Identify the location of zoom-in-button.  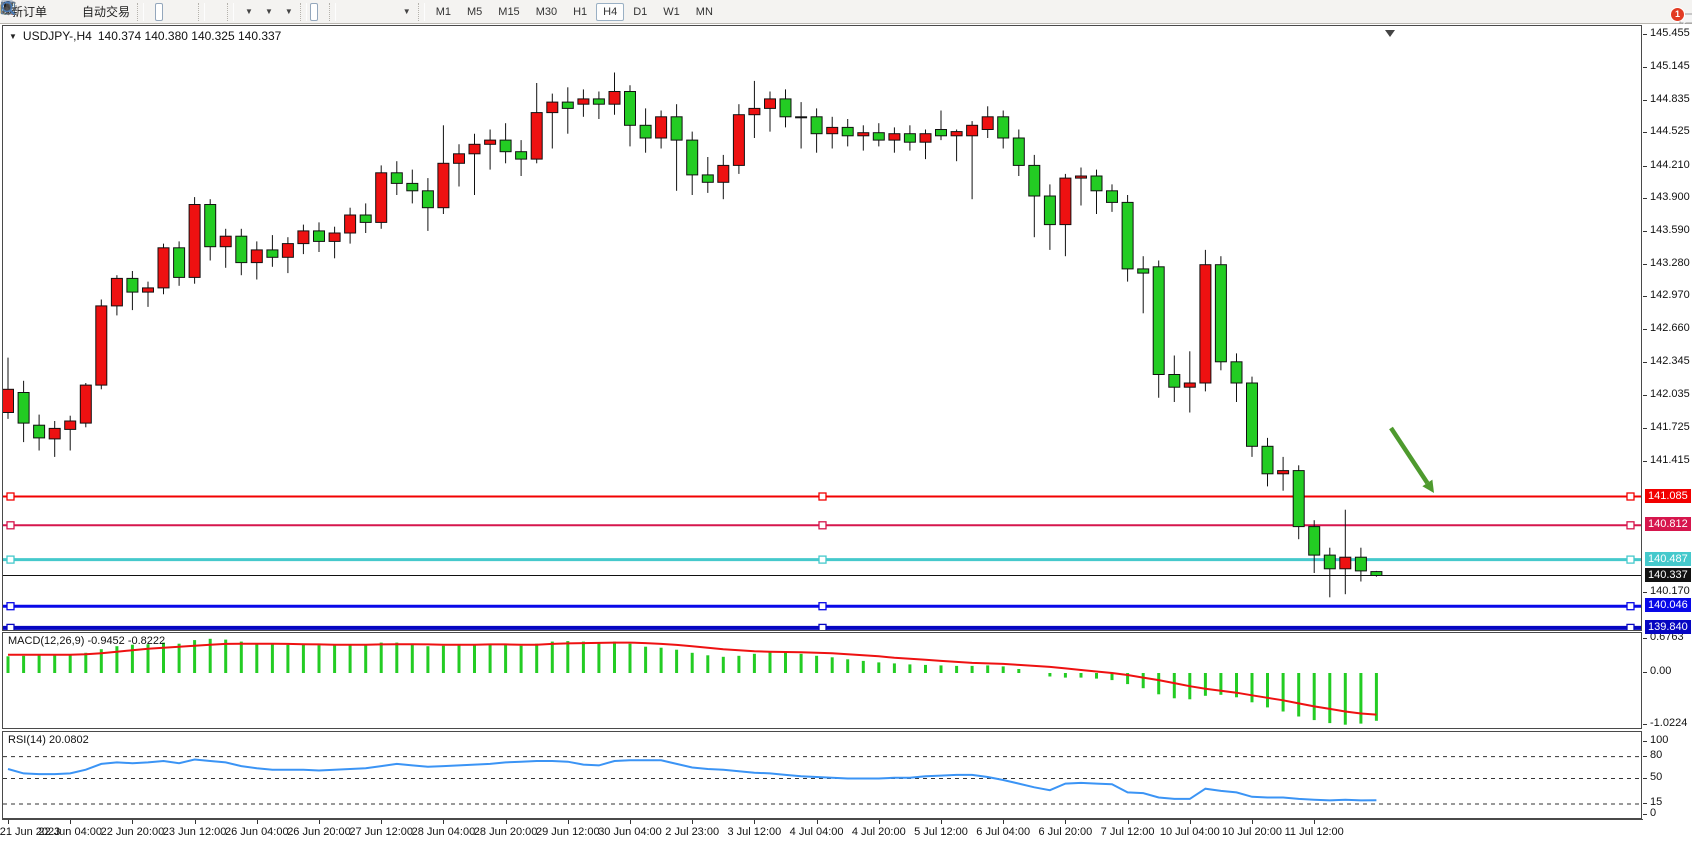
(90, 11).